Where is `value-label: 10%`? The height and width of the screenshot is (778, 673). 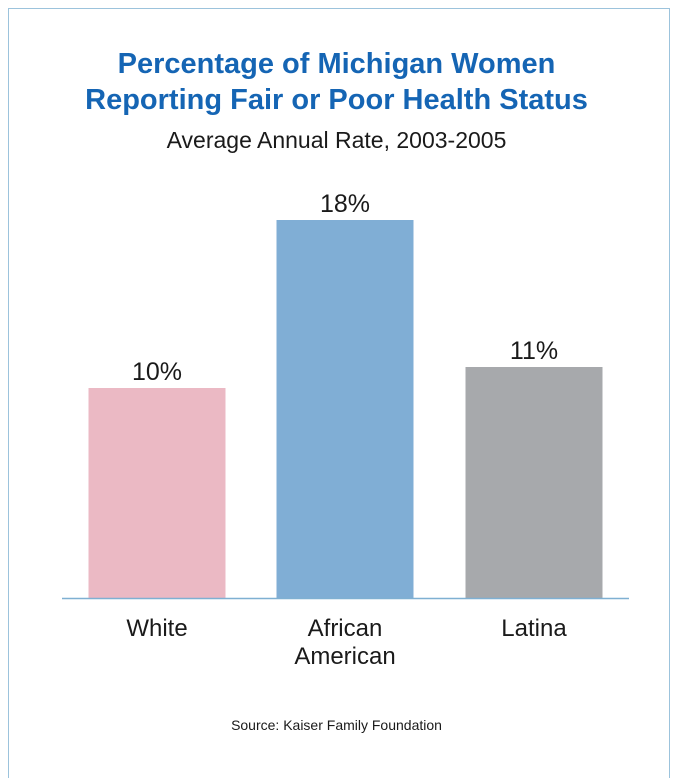 value-label: 10% is located at coordinates (157, 372).